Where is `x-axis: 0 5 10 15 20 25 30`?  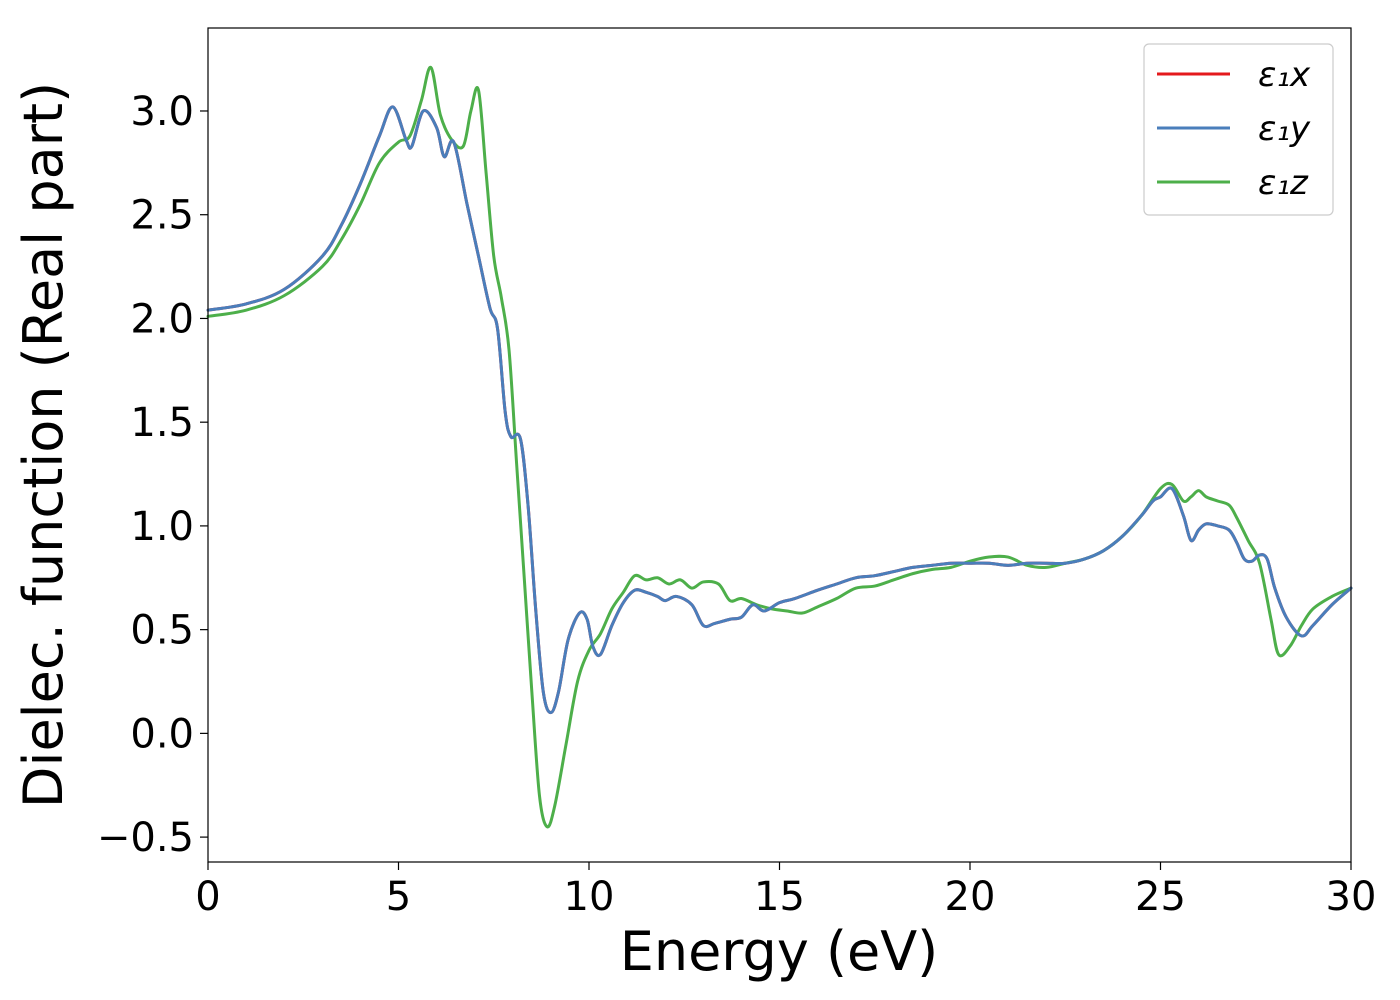
x-axis: 0 5 10 15 20 25 30 is located at coordinates (785, 891).